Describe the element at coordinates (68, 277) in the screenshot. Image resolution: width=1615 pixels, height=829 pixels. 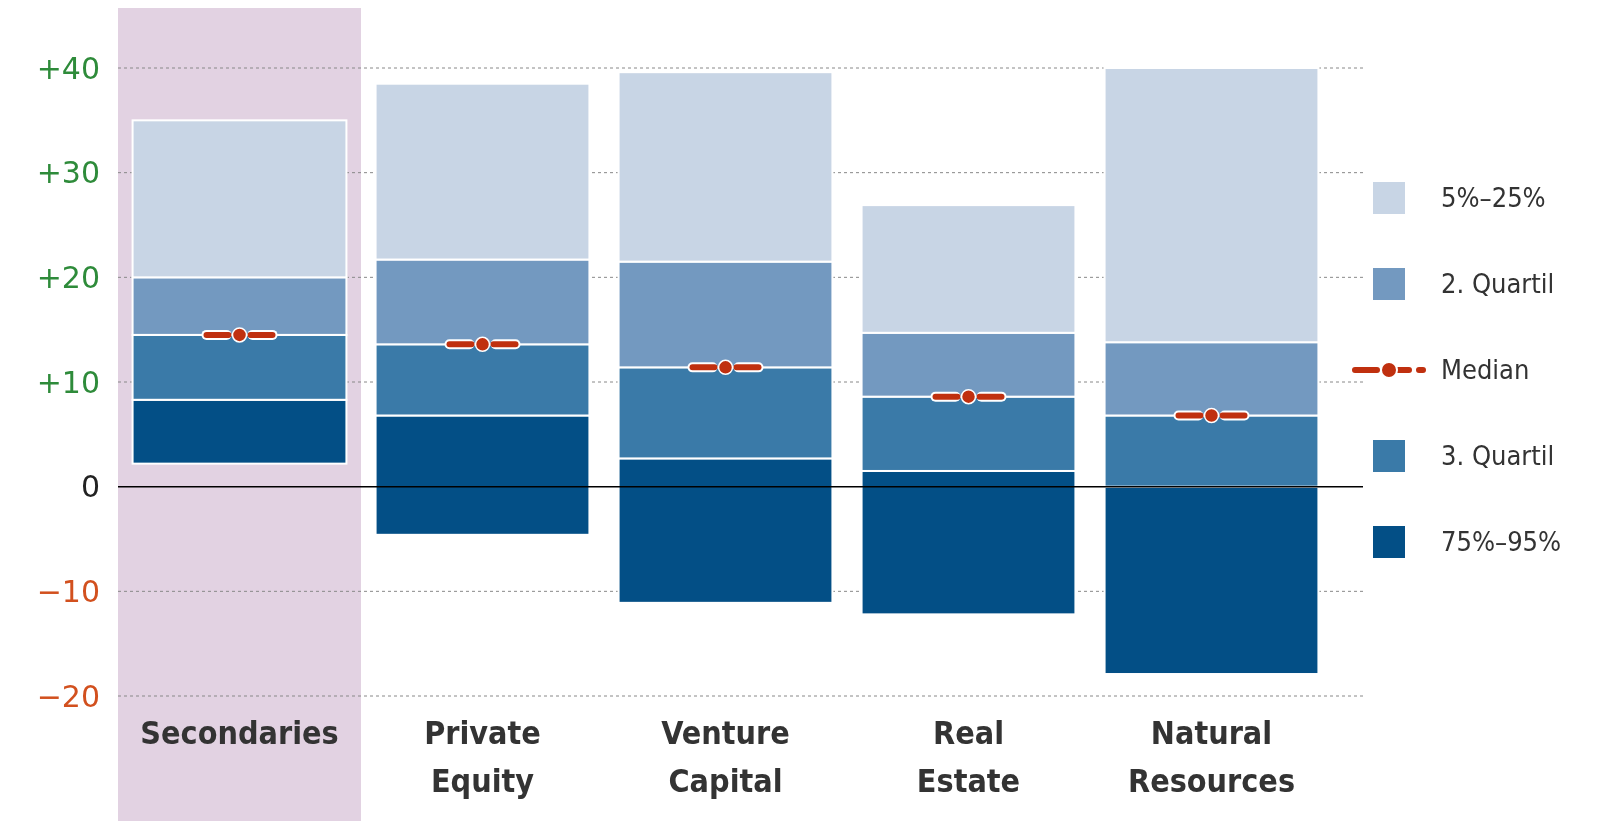
I see `y-tick-label: +20` at that location.